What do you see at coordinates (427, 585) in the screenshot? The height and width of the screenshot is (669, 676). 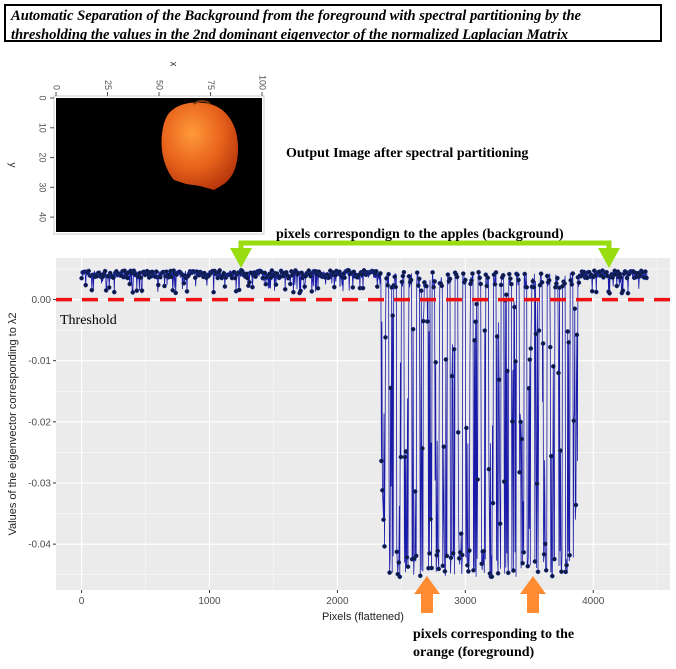 I see `foreground-arrowhead` at bounding box center [427, 585].